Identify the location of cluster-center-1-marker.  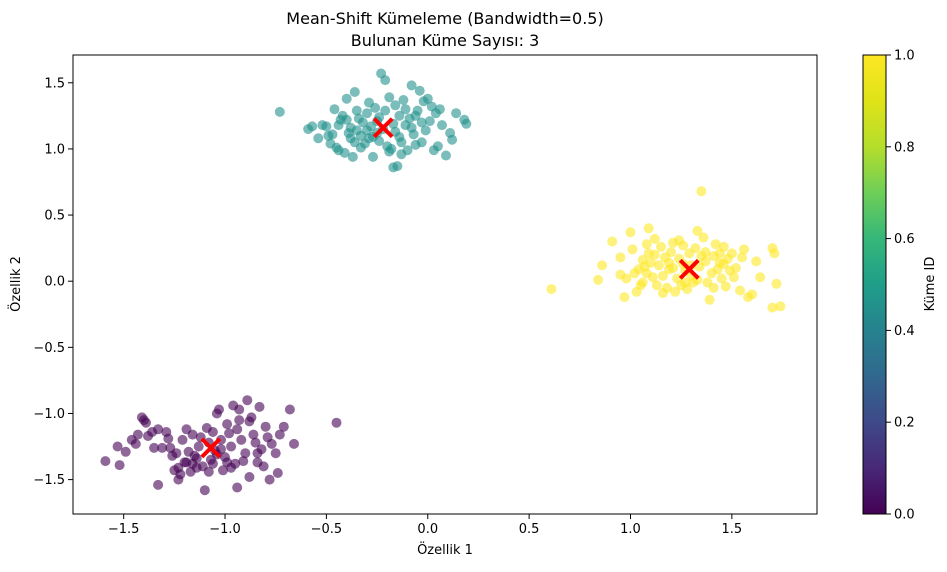
(383, 128).